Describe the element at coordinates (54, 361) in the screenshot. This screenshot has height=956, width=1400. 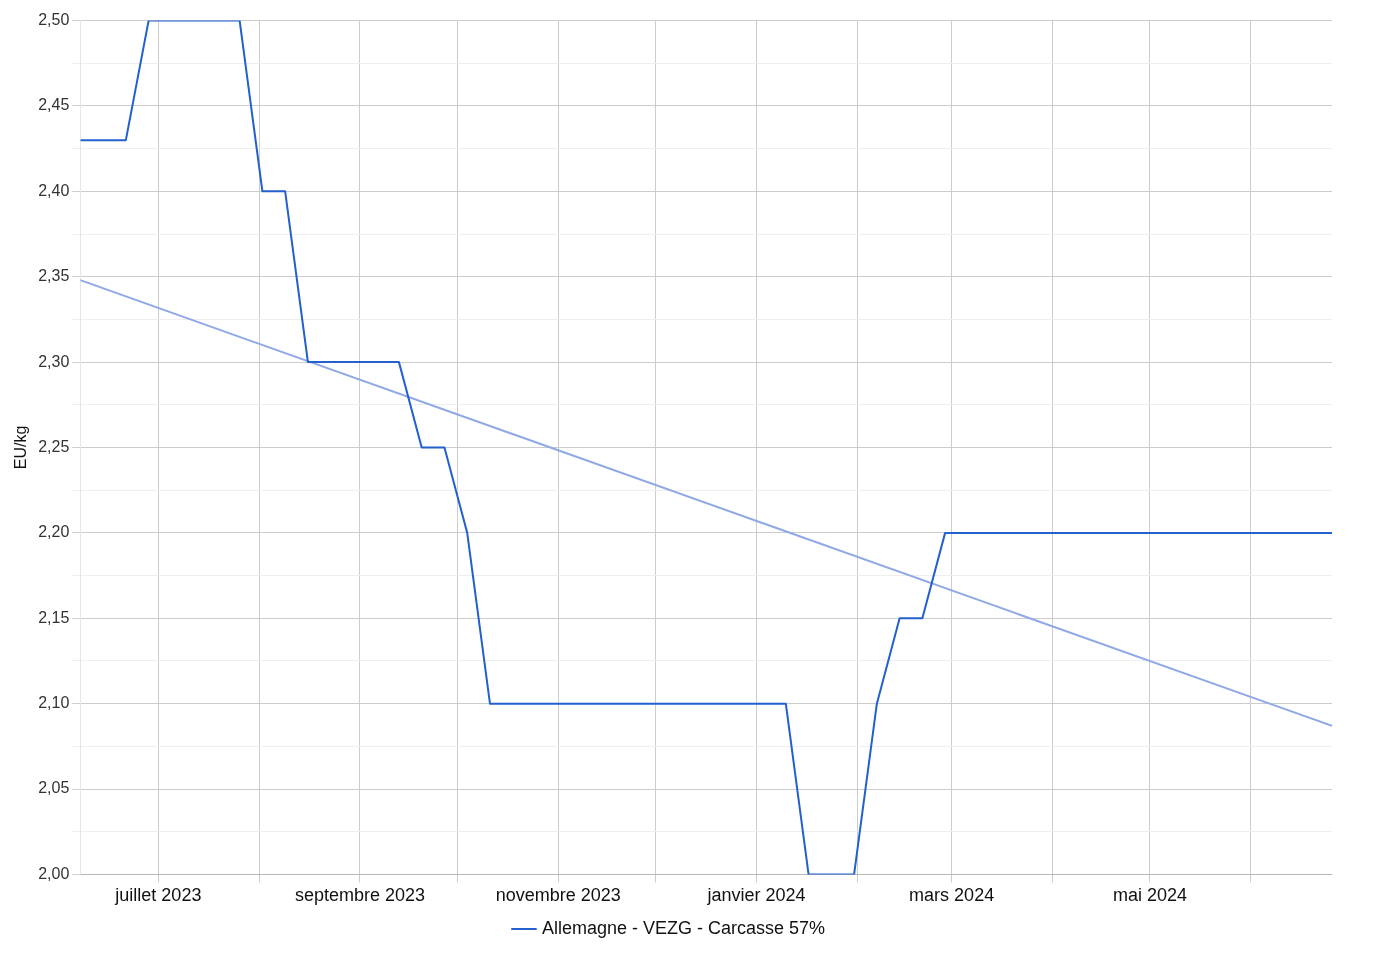
I see `y-tick-label: 2,30` at that location.